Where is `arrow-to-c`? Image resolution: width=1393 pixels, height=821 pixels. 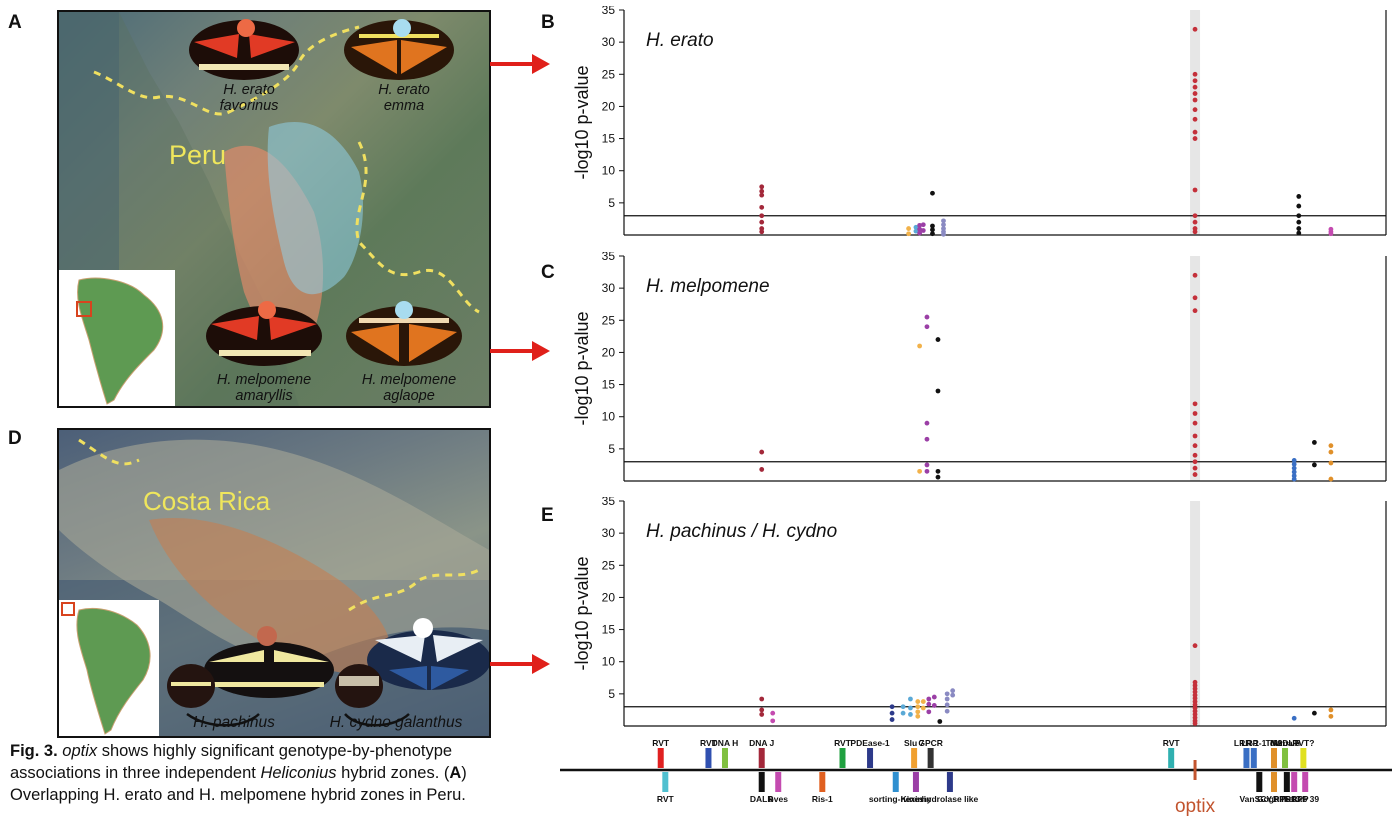 arrow-to-c is located at coordinates (520, 351).